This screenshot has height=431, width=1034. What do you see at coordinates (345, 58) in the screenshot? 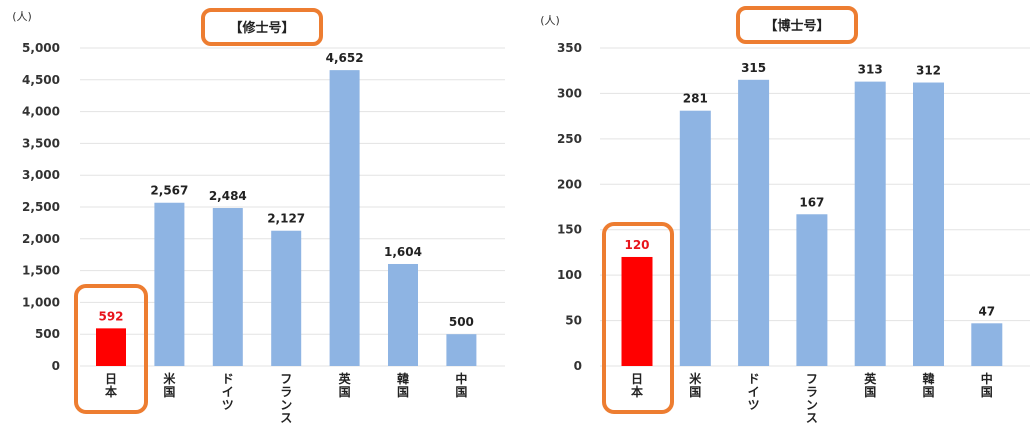
I see `chart1-data-label: 4,652` at bounding box center [345, 58].